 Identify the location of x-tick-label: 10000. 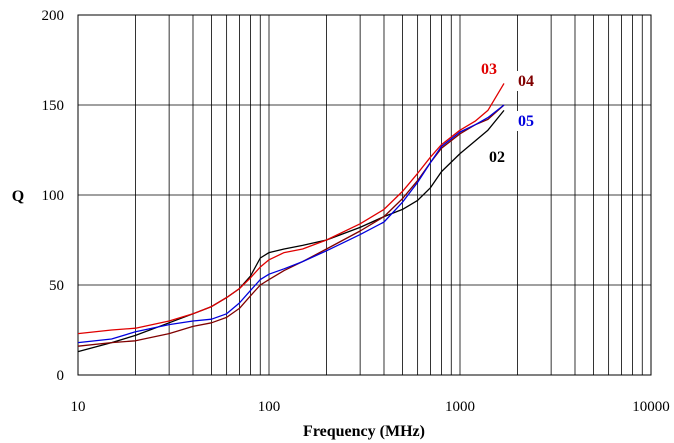
(651, 407).